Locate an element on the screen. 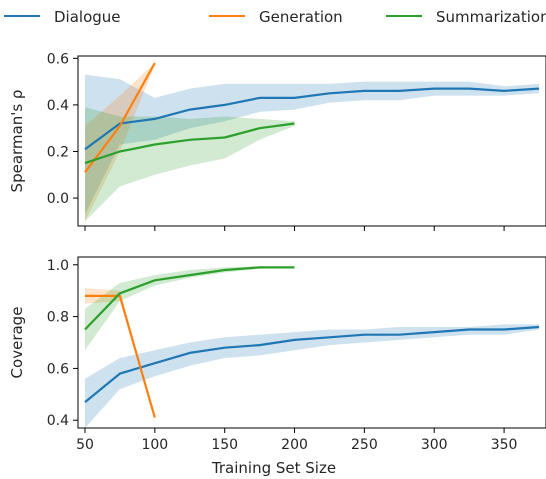 The width and height of the screenshot is (546, 479). spearman-band-generation is located at coordinates (120, 142).